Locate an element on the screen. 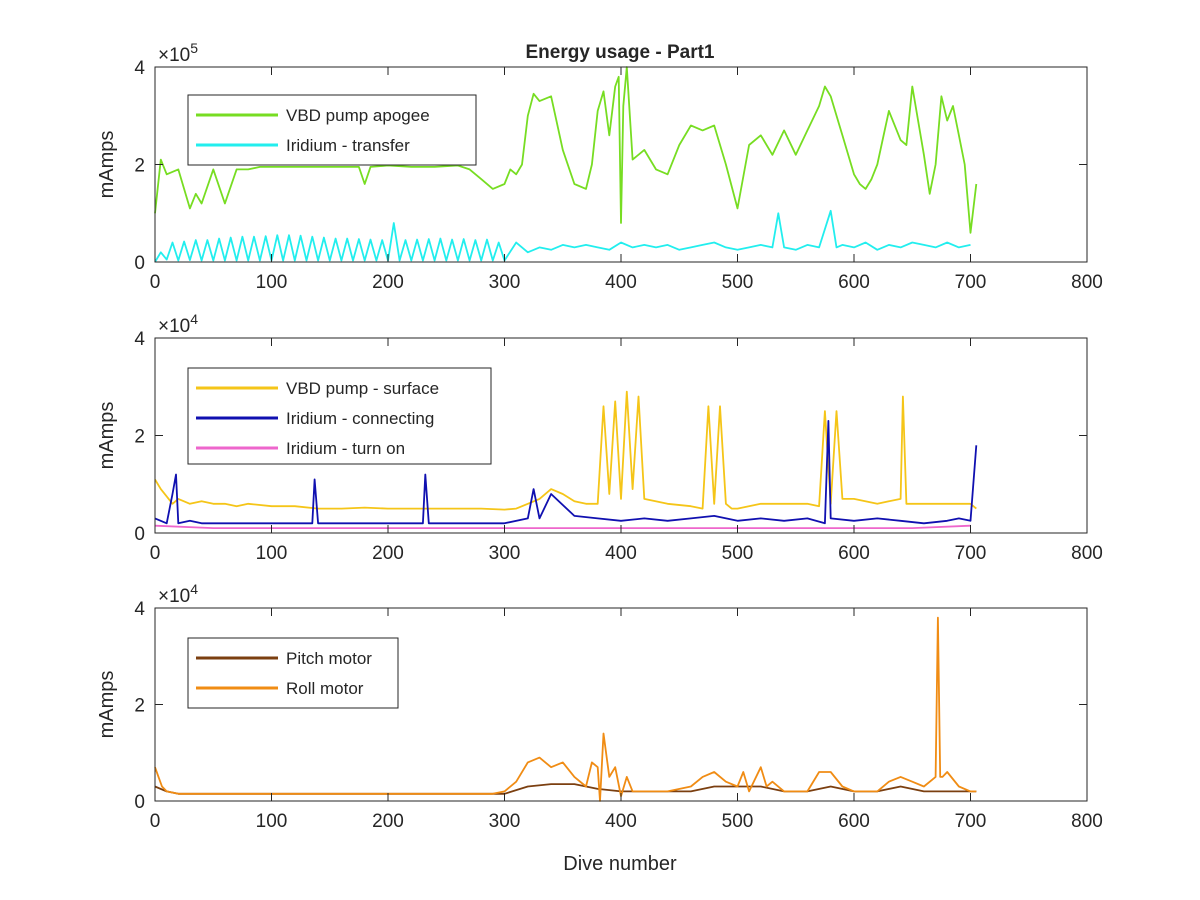 This screenshot has height=900, width=1200. series-line-iridium-transfer is located at coordinates (562, 236).